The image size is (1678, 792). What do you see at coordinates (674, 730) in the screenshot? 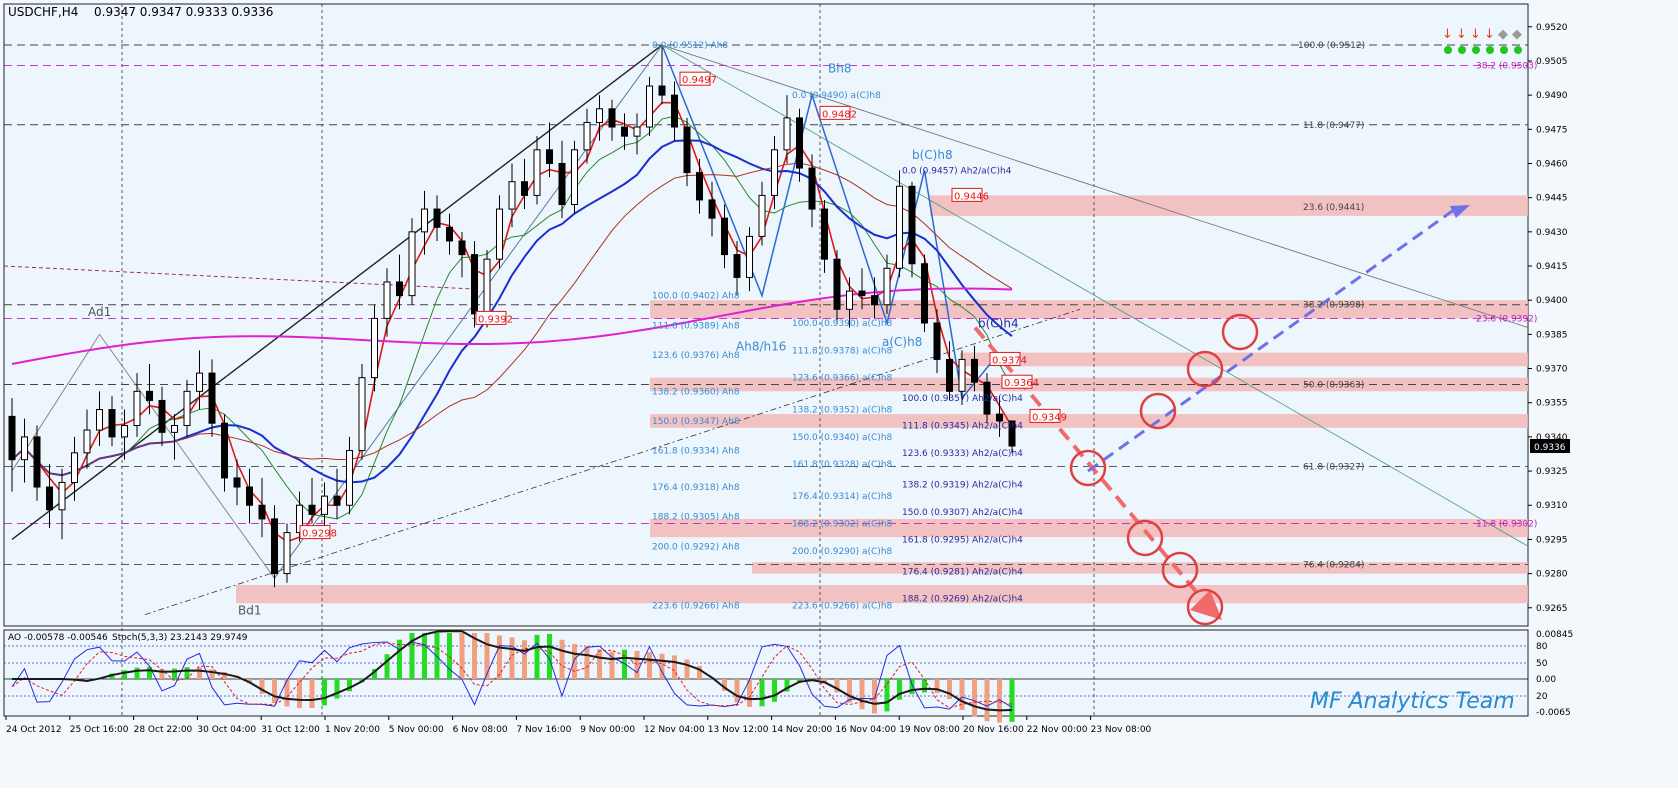
I see `x-tick-label: 12 Nov 04:00` at bounding box center [674, 730].